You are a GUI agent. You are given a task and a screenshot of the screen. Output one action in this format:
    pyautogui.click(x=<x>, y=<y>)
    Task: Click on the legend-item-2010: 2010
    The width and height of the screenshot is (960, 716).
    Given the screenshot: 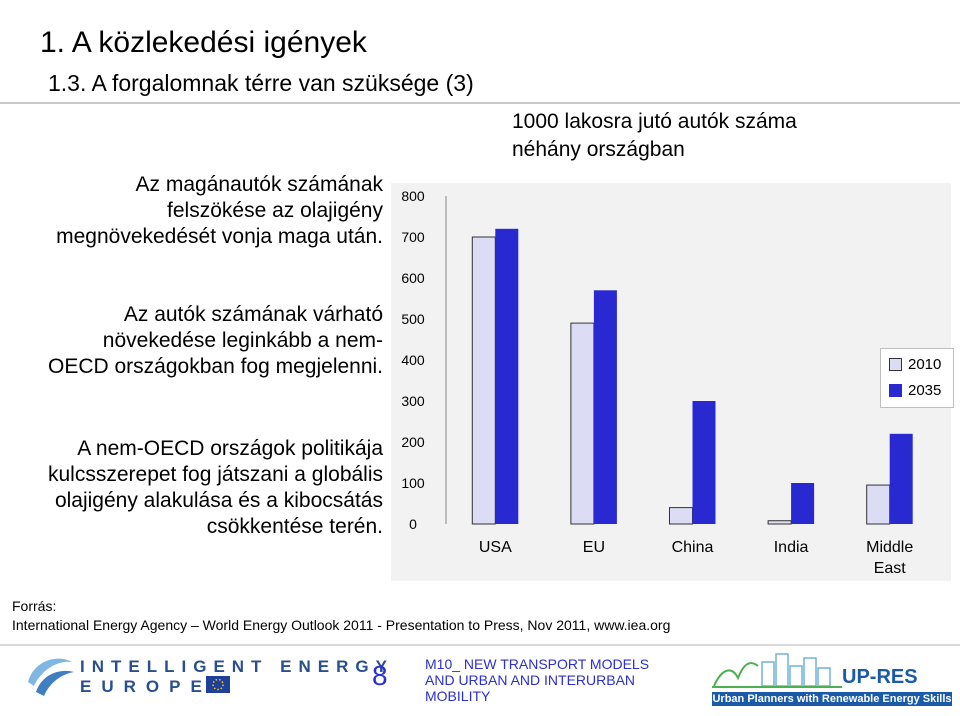 What is the action you would take?
    pyautogui.click(x=915, y=364)
    